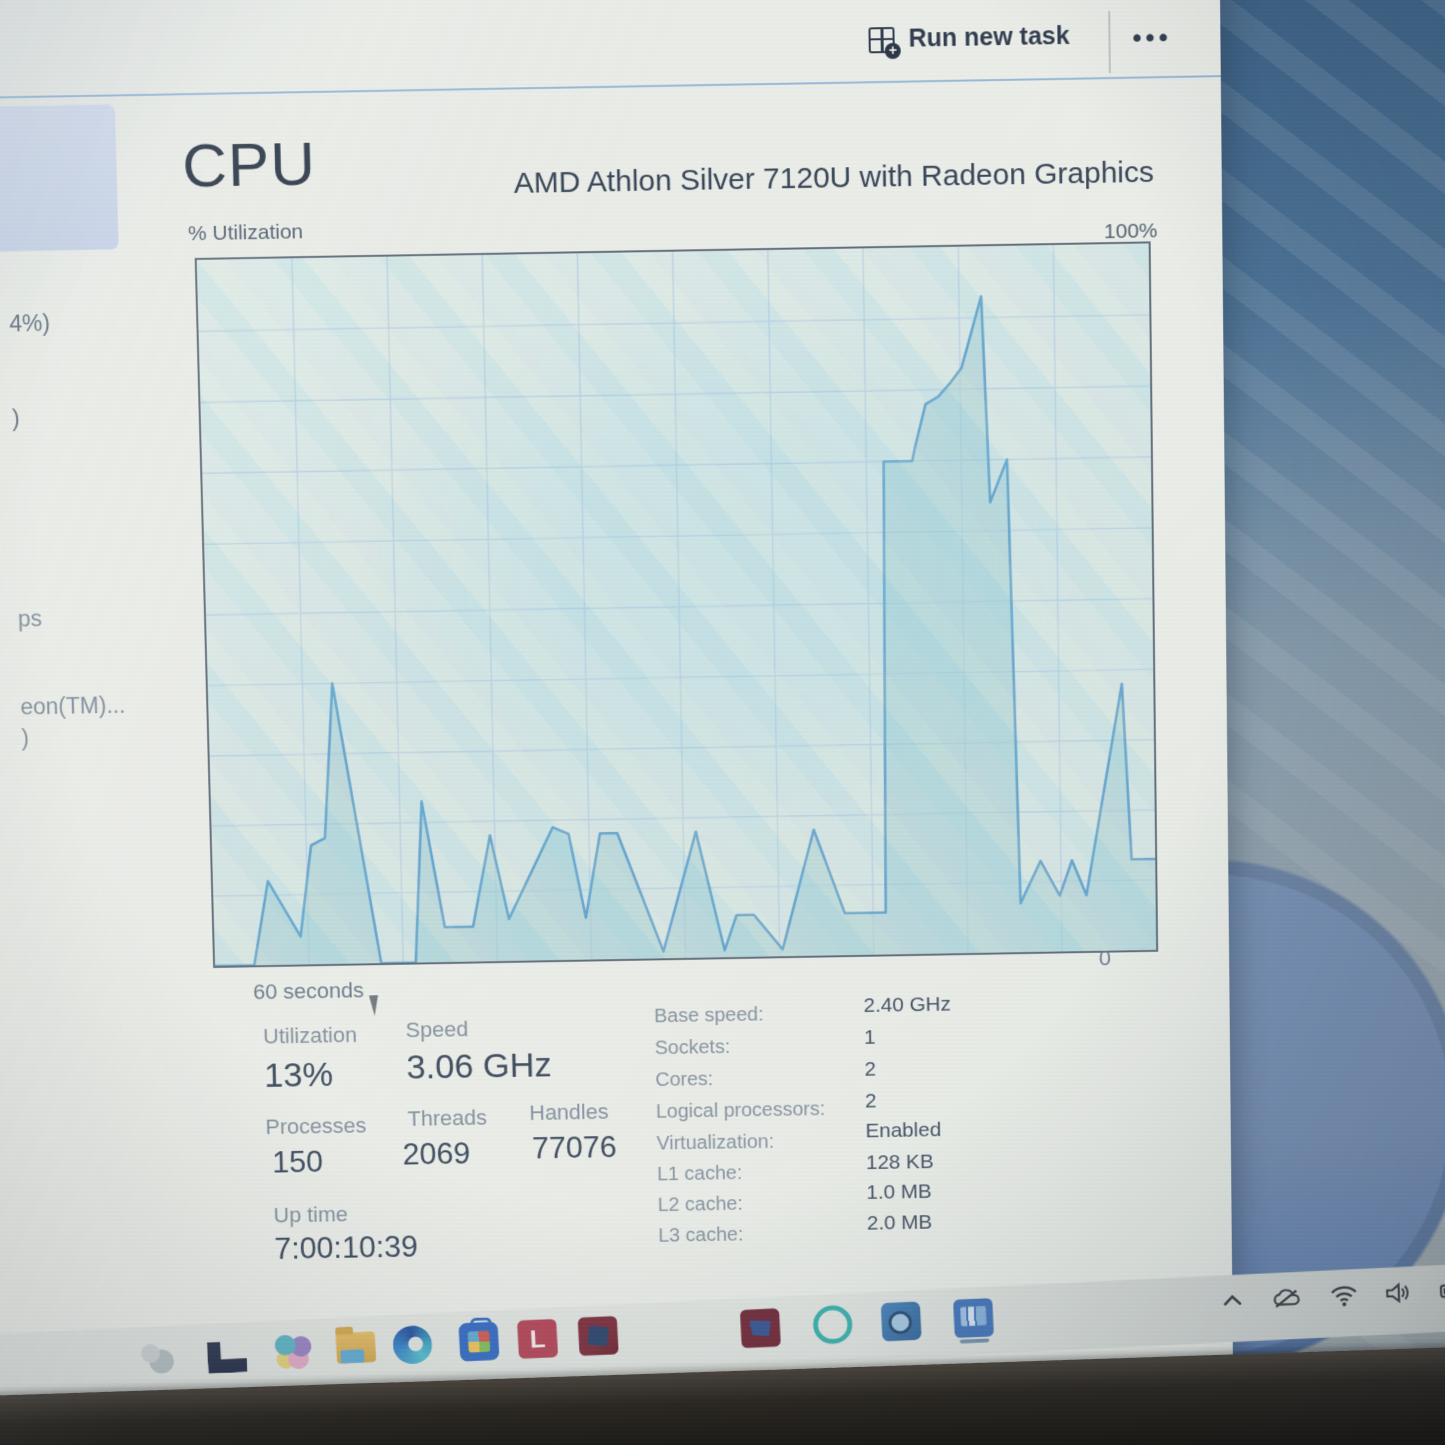 The image size is (1445, 1445). What do you see at coordinates (538, 1338) in the screenshot?
I see `app-red-l-icon: L` at bounding box center [538, 1338].